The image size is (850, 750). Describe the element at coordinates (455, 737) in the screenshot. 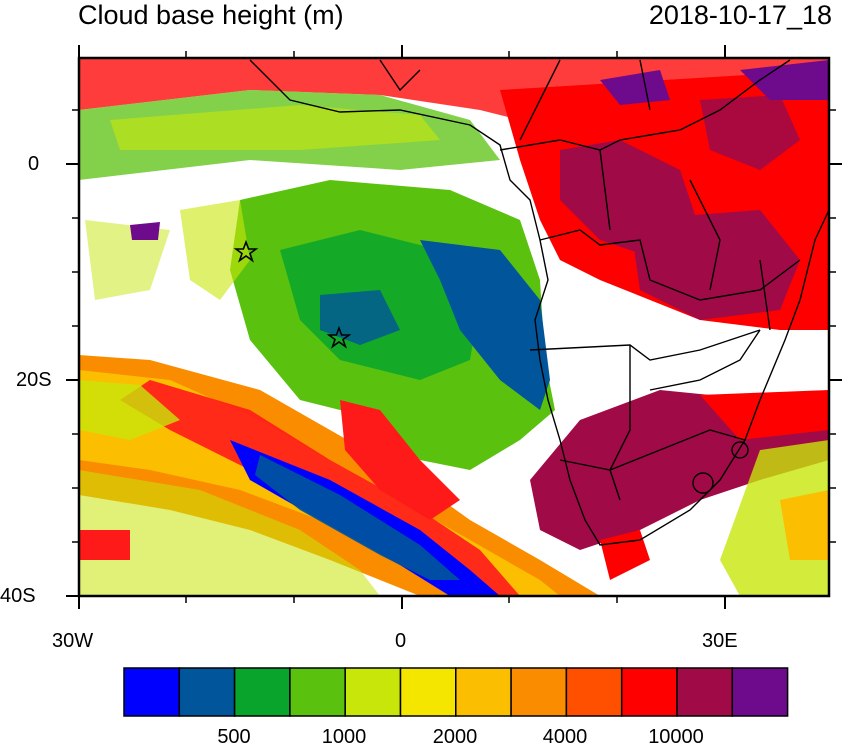

I see `colorbar-label: 2000` at that location.